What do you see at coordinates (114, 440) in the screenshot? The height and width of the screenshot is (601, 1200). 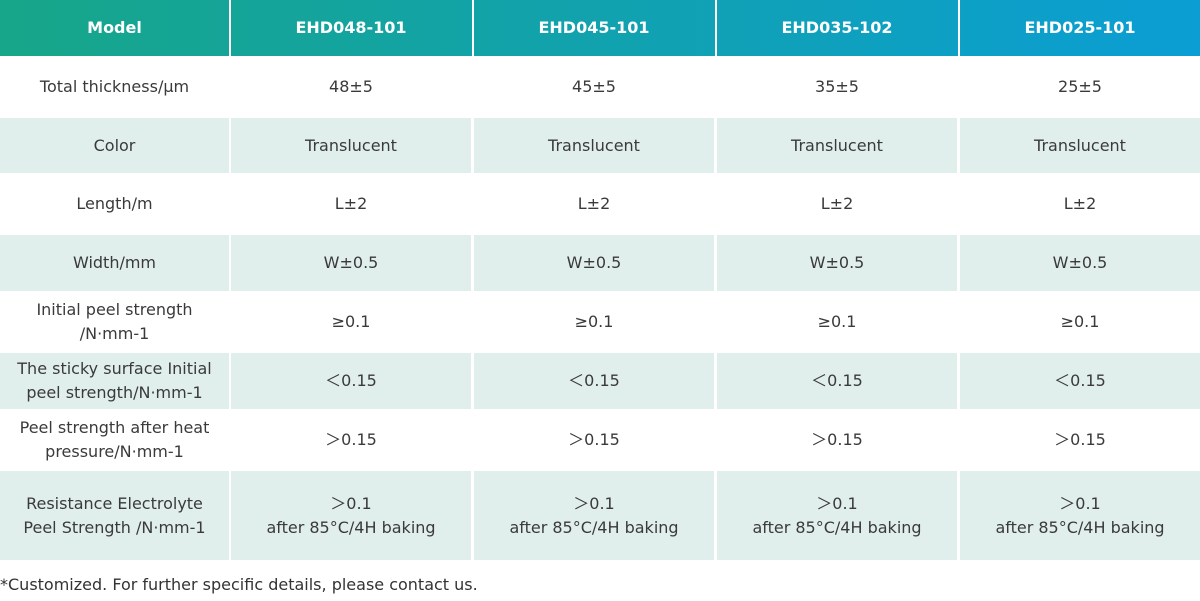 I see `row-label: Peel strength after heat pressure/N·mm-1` at bounding box center [114, 440].